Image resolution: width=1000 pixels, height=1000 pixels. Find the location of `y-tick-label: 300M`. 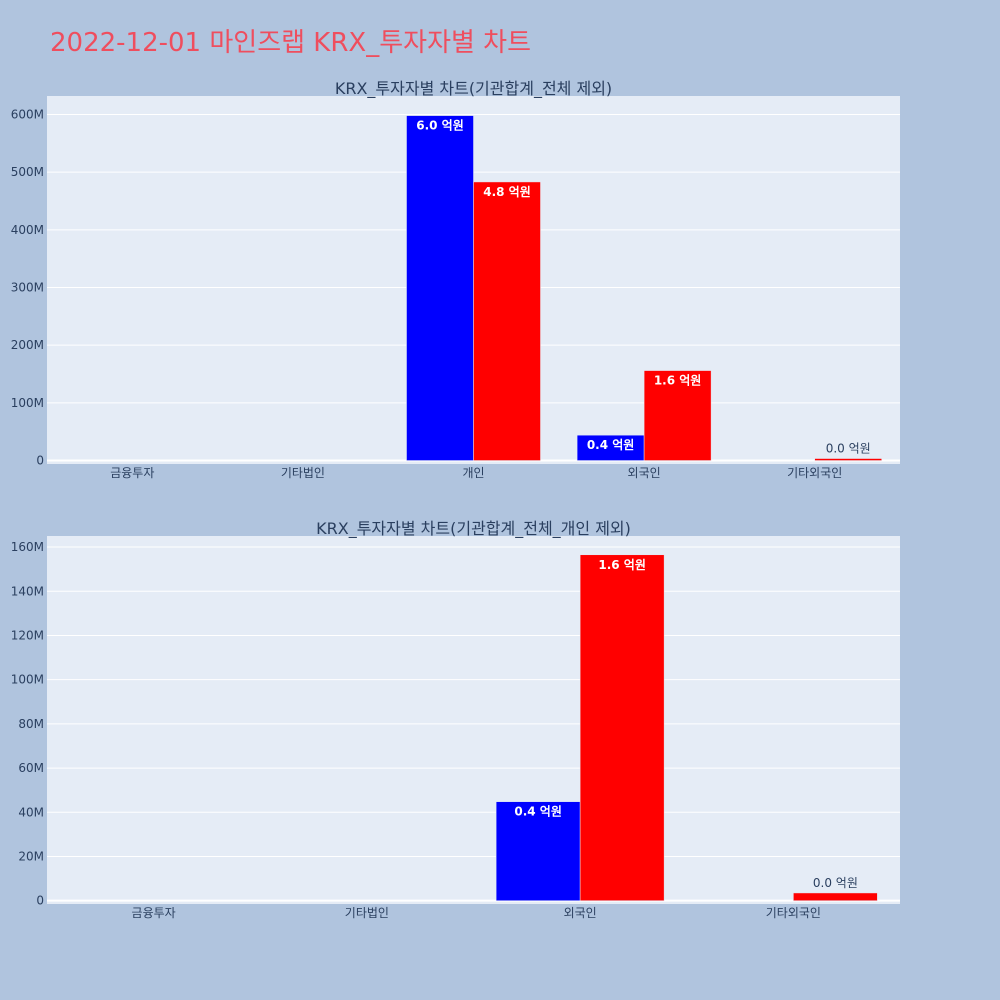

y-tick-label: 300M is located at coordinates (27, 287).